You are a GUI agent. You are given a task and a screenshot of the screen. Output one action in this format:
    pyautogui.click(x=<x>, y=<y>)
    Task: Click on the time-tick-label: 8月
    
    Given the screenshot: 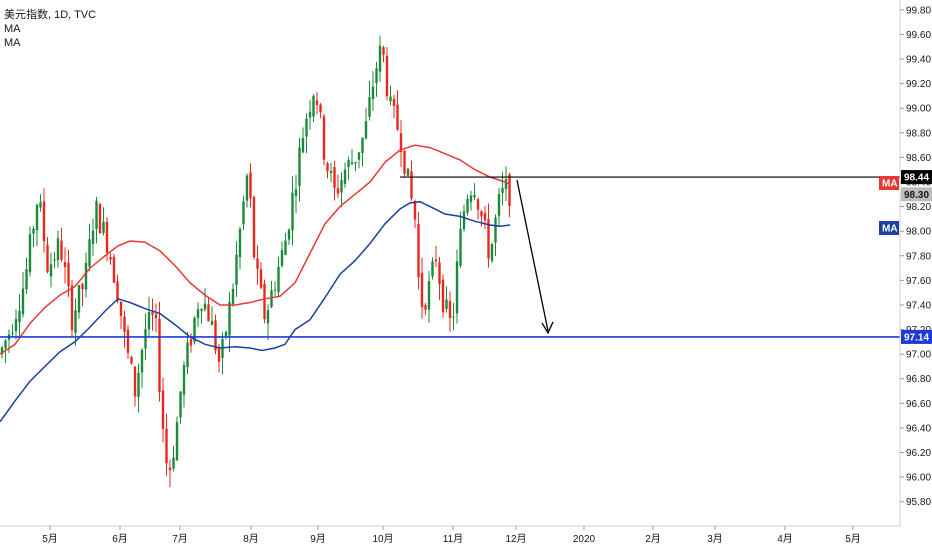 What is the action you would take?
    pyautogui.click(x=251, y=539)
    